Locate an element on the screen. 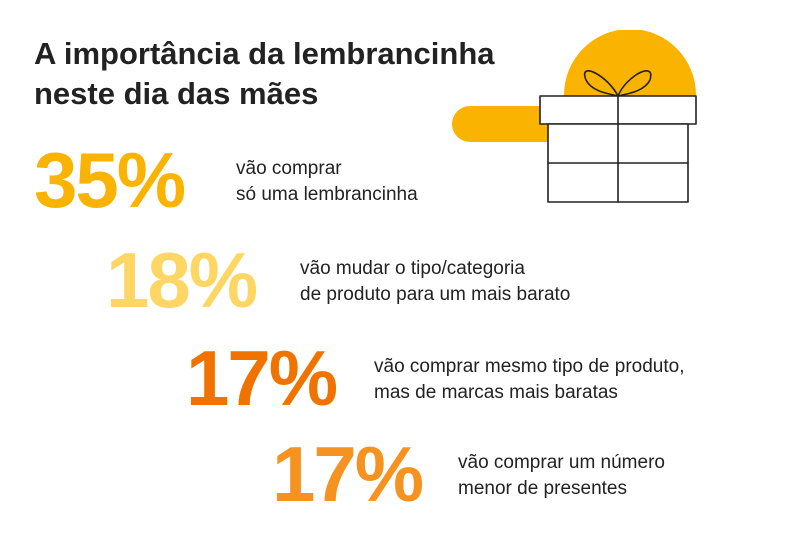  stat-description: vão comprar só uma lembrancinha is located at coordinates (327, 182).